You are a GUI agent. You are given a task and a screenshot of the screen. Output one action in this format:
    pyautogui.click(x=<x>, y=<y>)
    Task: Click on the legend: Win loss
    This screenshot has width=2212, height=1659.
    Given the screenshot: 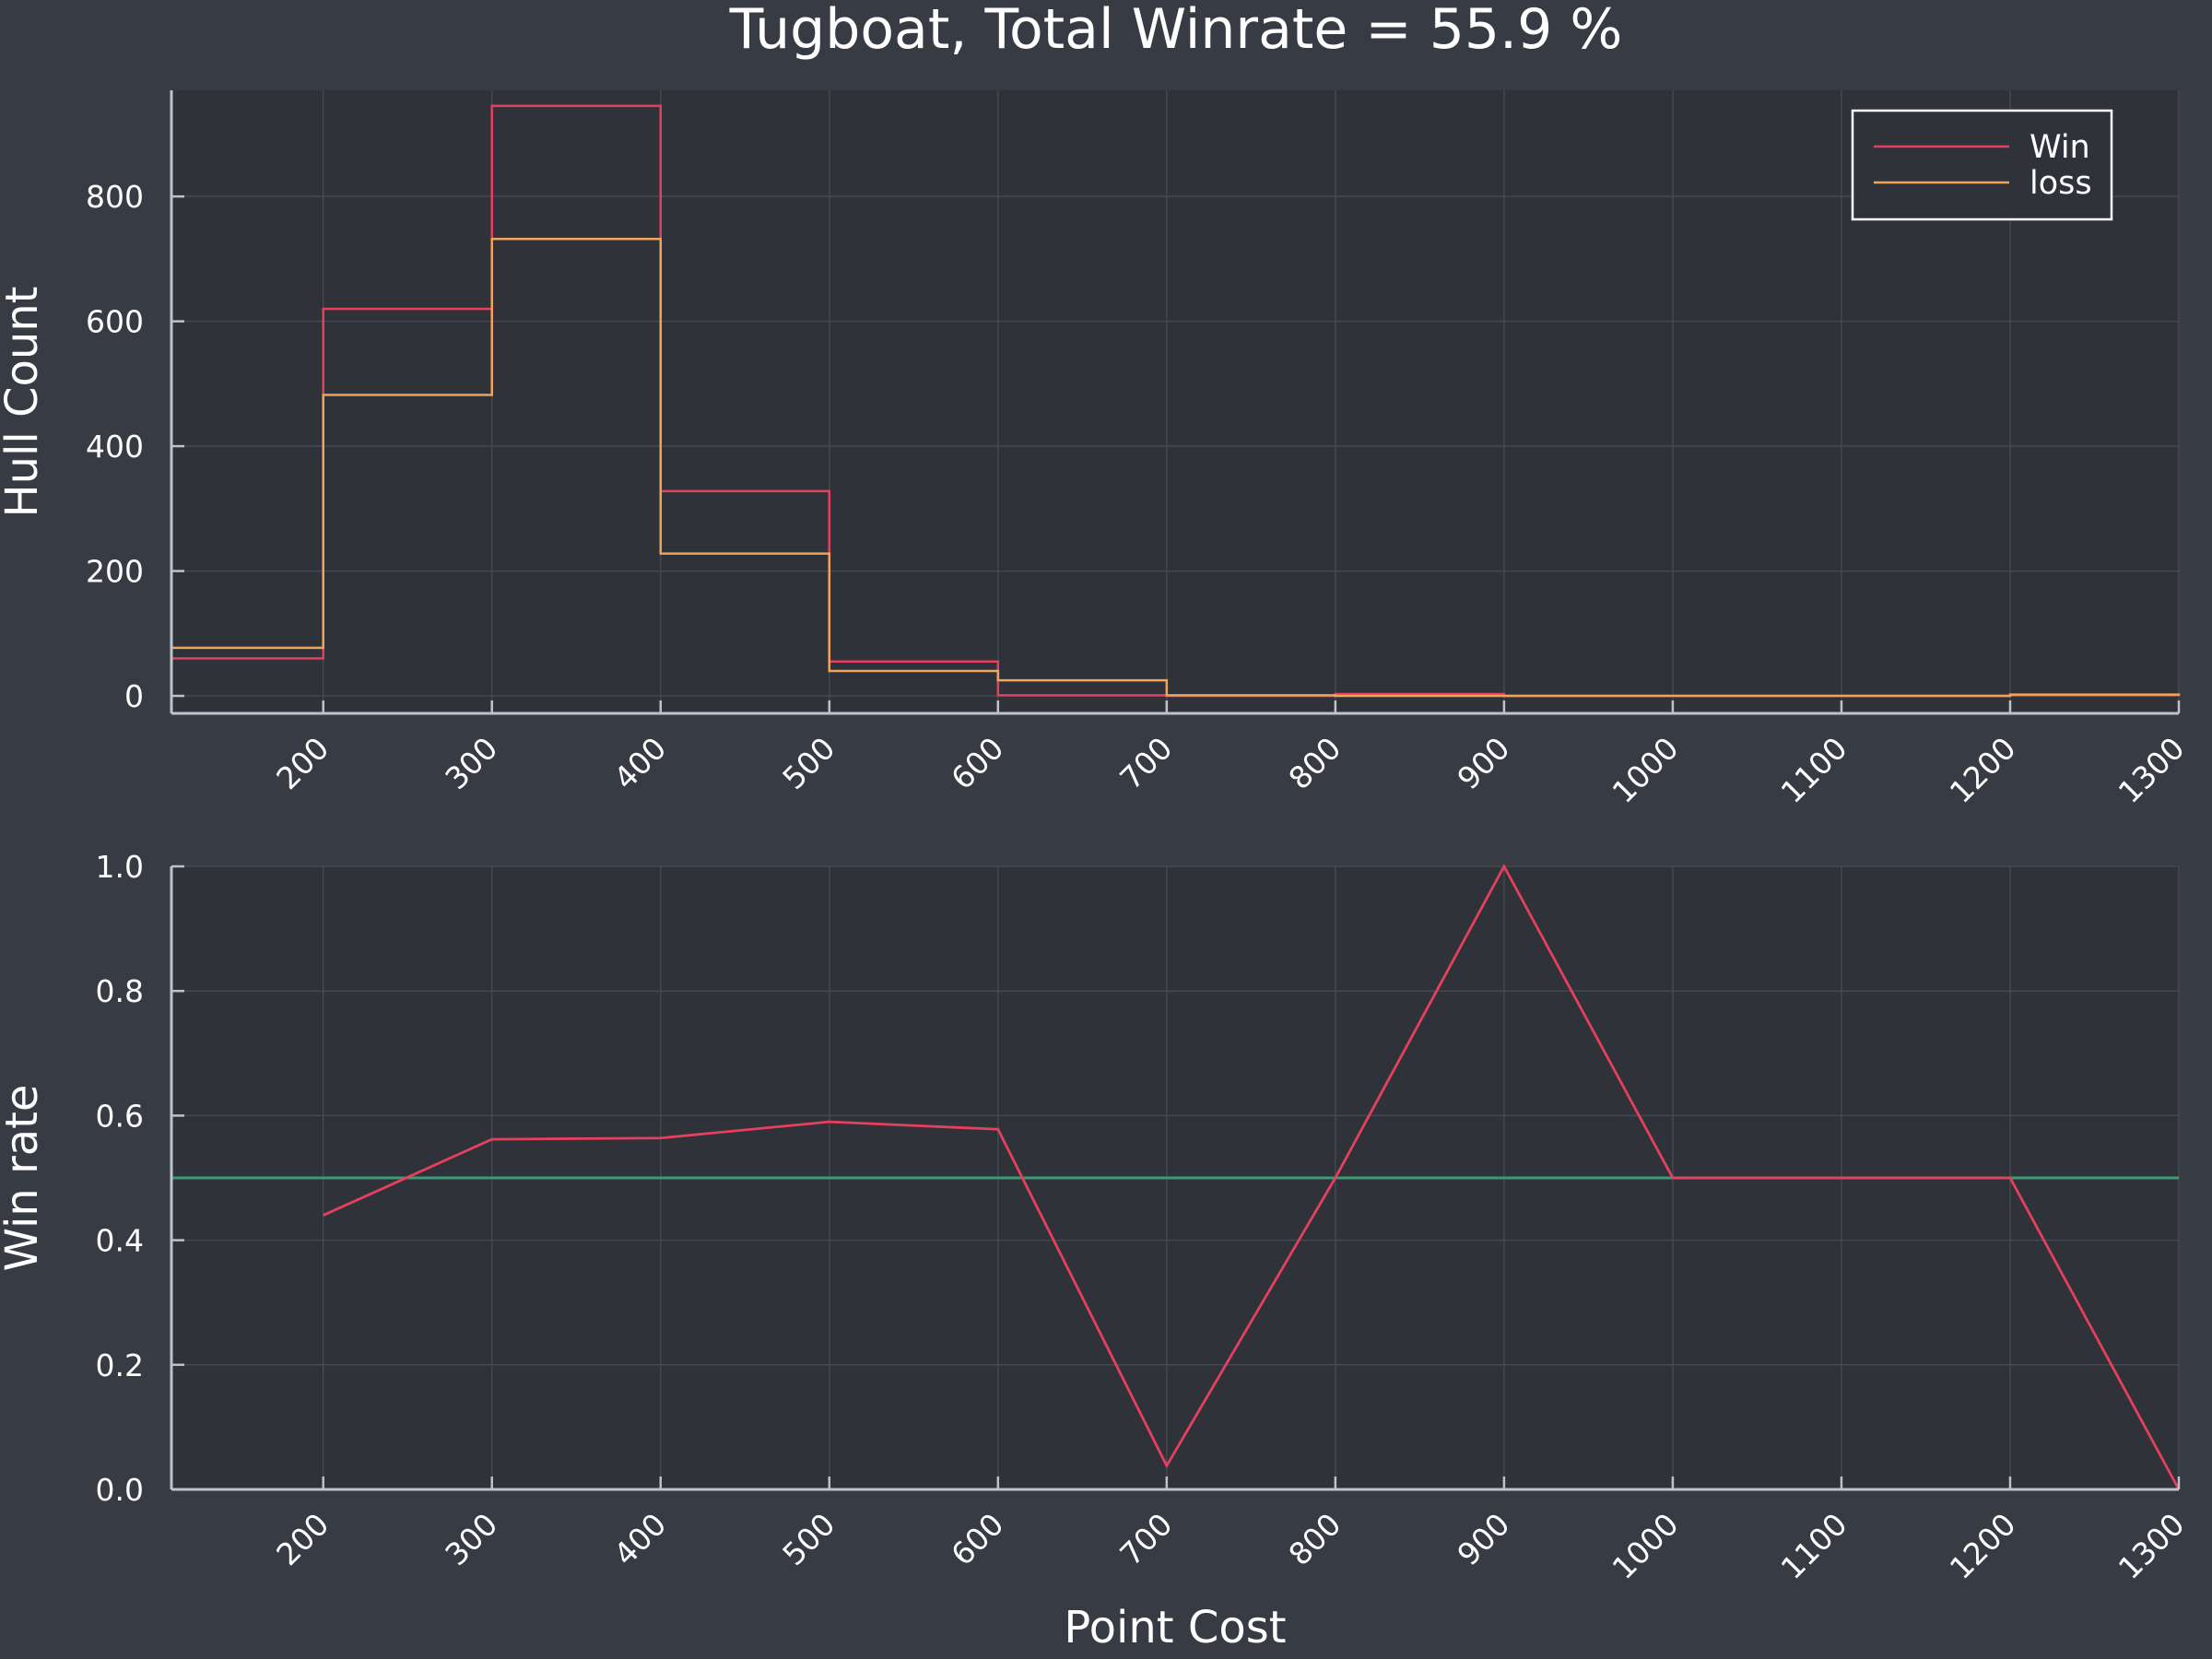 What is the action you would take?
    pyautogui.click(x=1982, y=165)
    